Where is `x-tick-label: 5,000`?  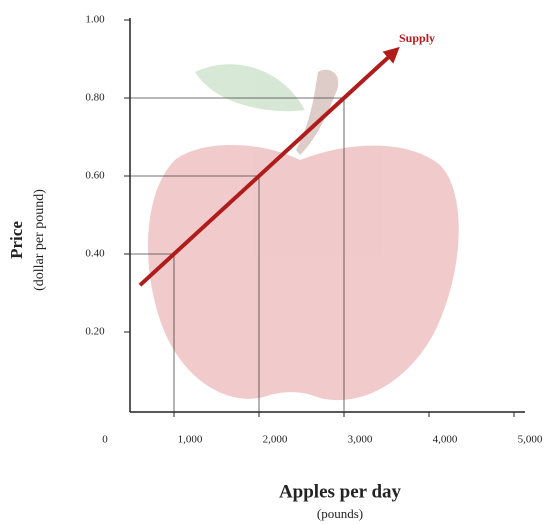
x-tick-label: 5,000 is located at coordinates (530, 440).